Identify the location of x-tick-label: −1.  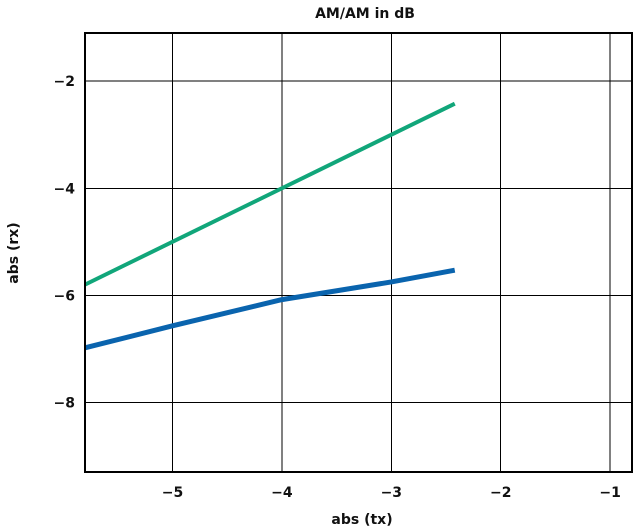
(609, 493).